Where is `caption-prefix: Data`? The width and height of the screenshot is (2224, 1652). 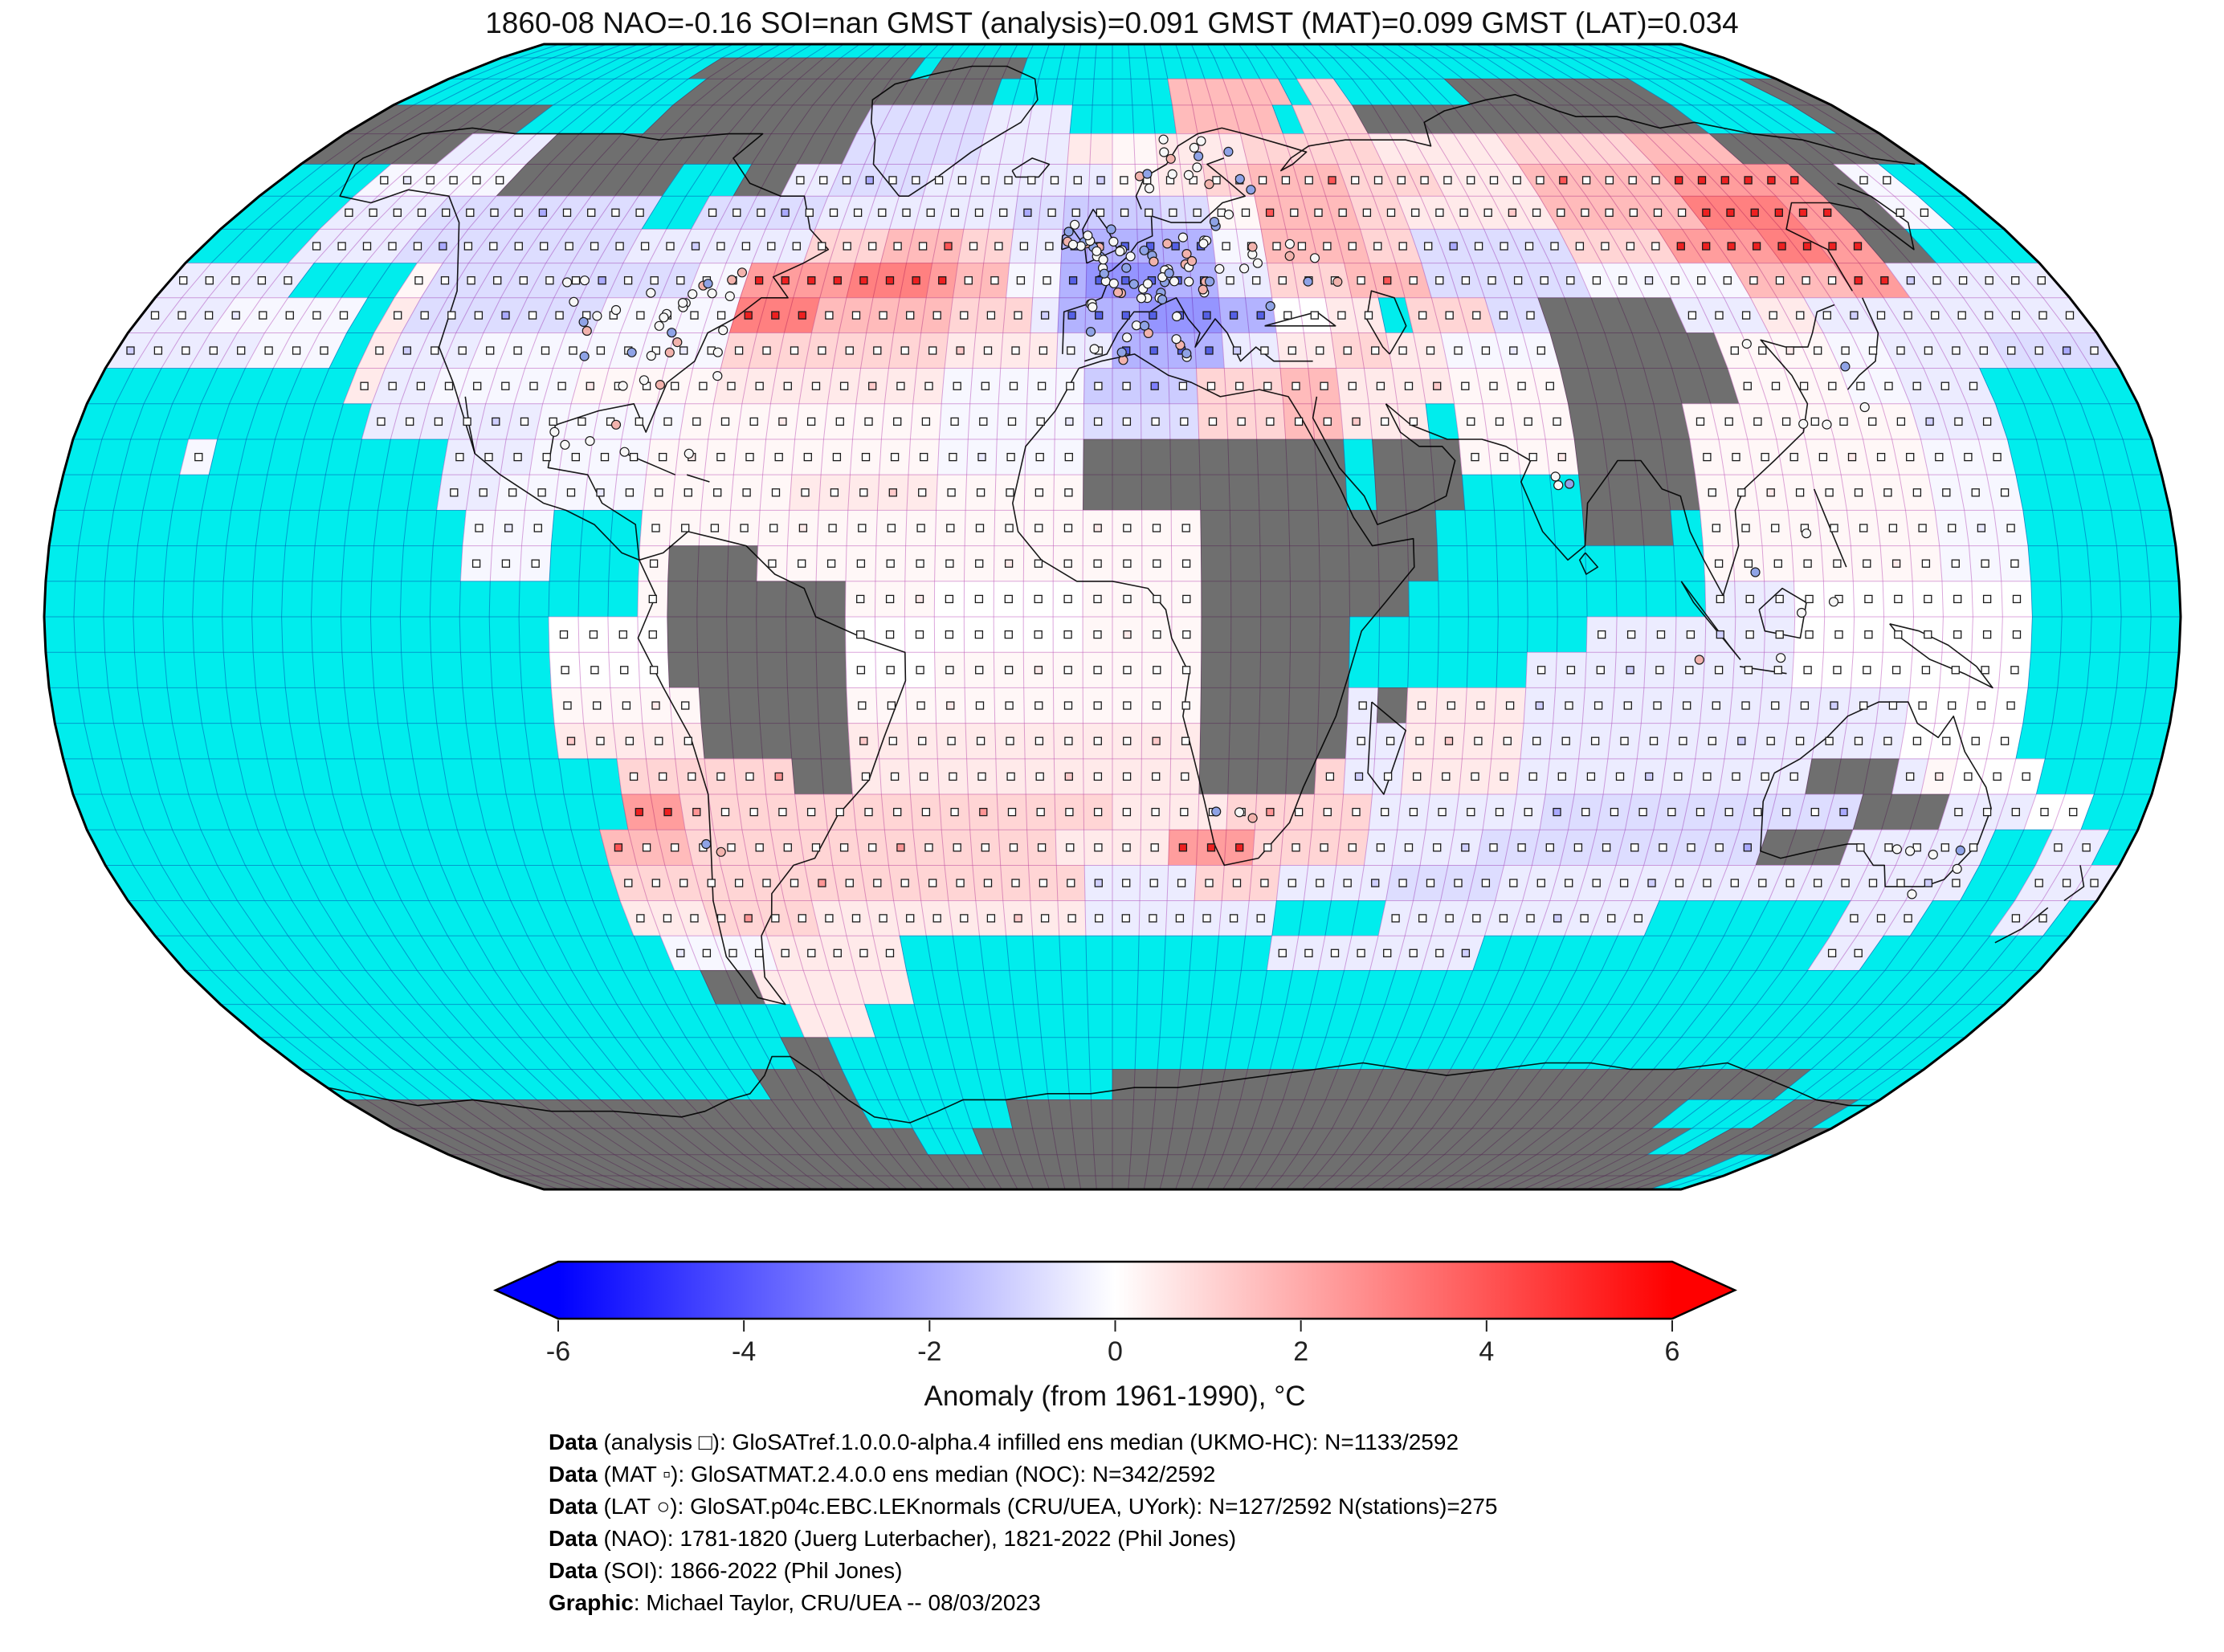
caption-prefix: Data is located at coordinates (574, 1570).